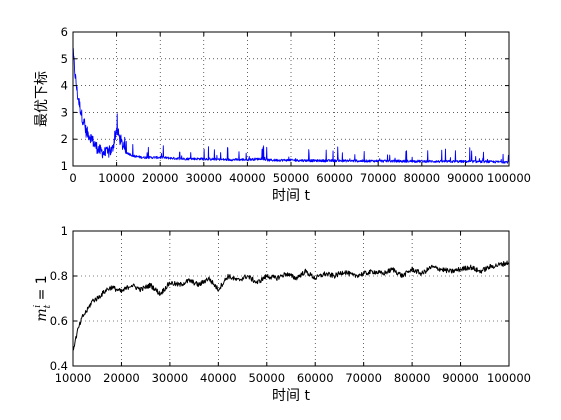  Describe the element at coordinates (42, 99) in the screenshot. I see `top-chart-ylabel: 最优下标` at that location.